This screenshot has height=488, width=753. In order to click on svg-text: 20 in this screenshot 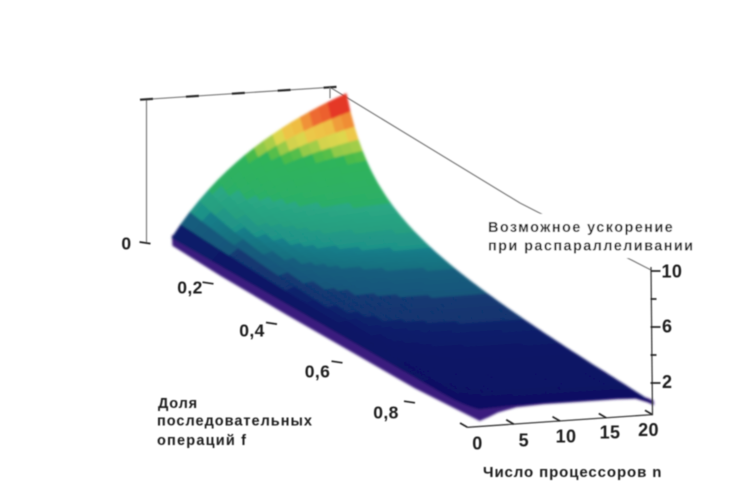, I will do `click(648, 430)`.